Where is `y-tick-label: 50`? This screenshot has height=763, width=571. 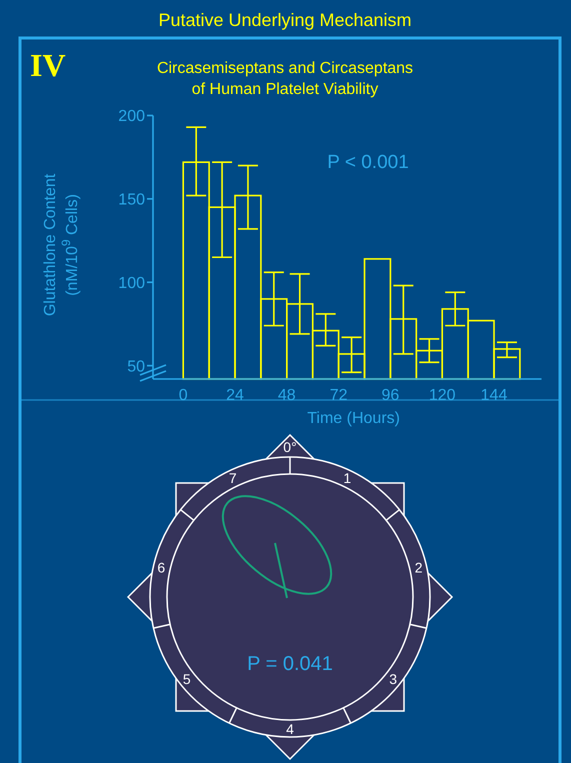 y-tick-label: 50 is located at coordinates (136, 367).